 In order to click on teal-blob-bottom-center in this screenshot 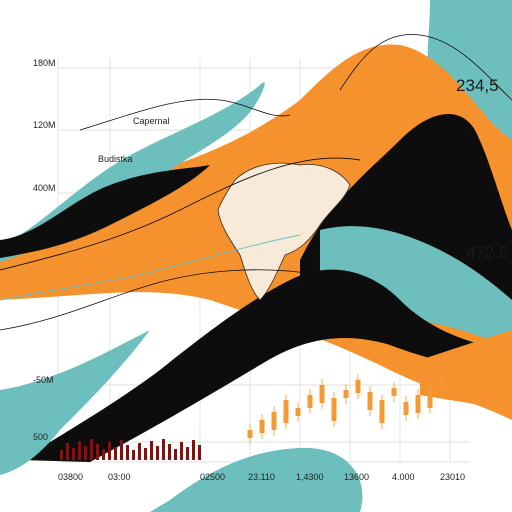, I will do `click(256, 479)`.